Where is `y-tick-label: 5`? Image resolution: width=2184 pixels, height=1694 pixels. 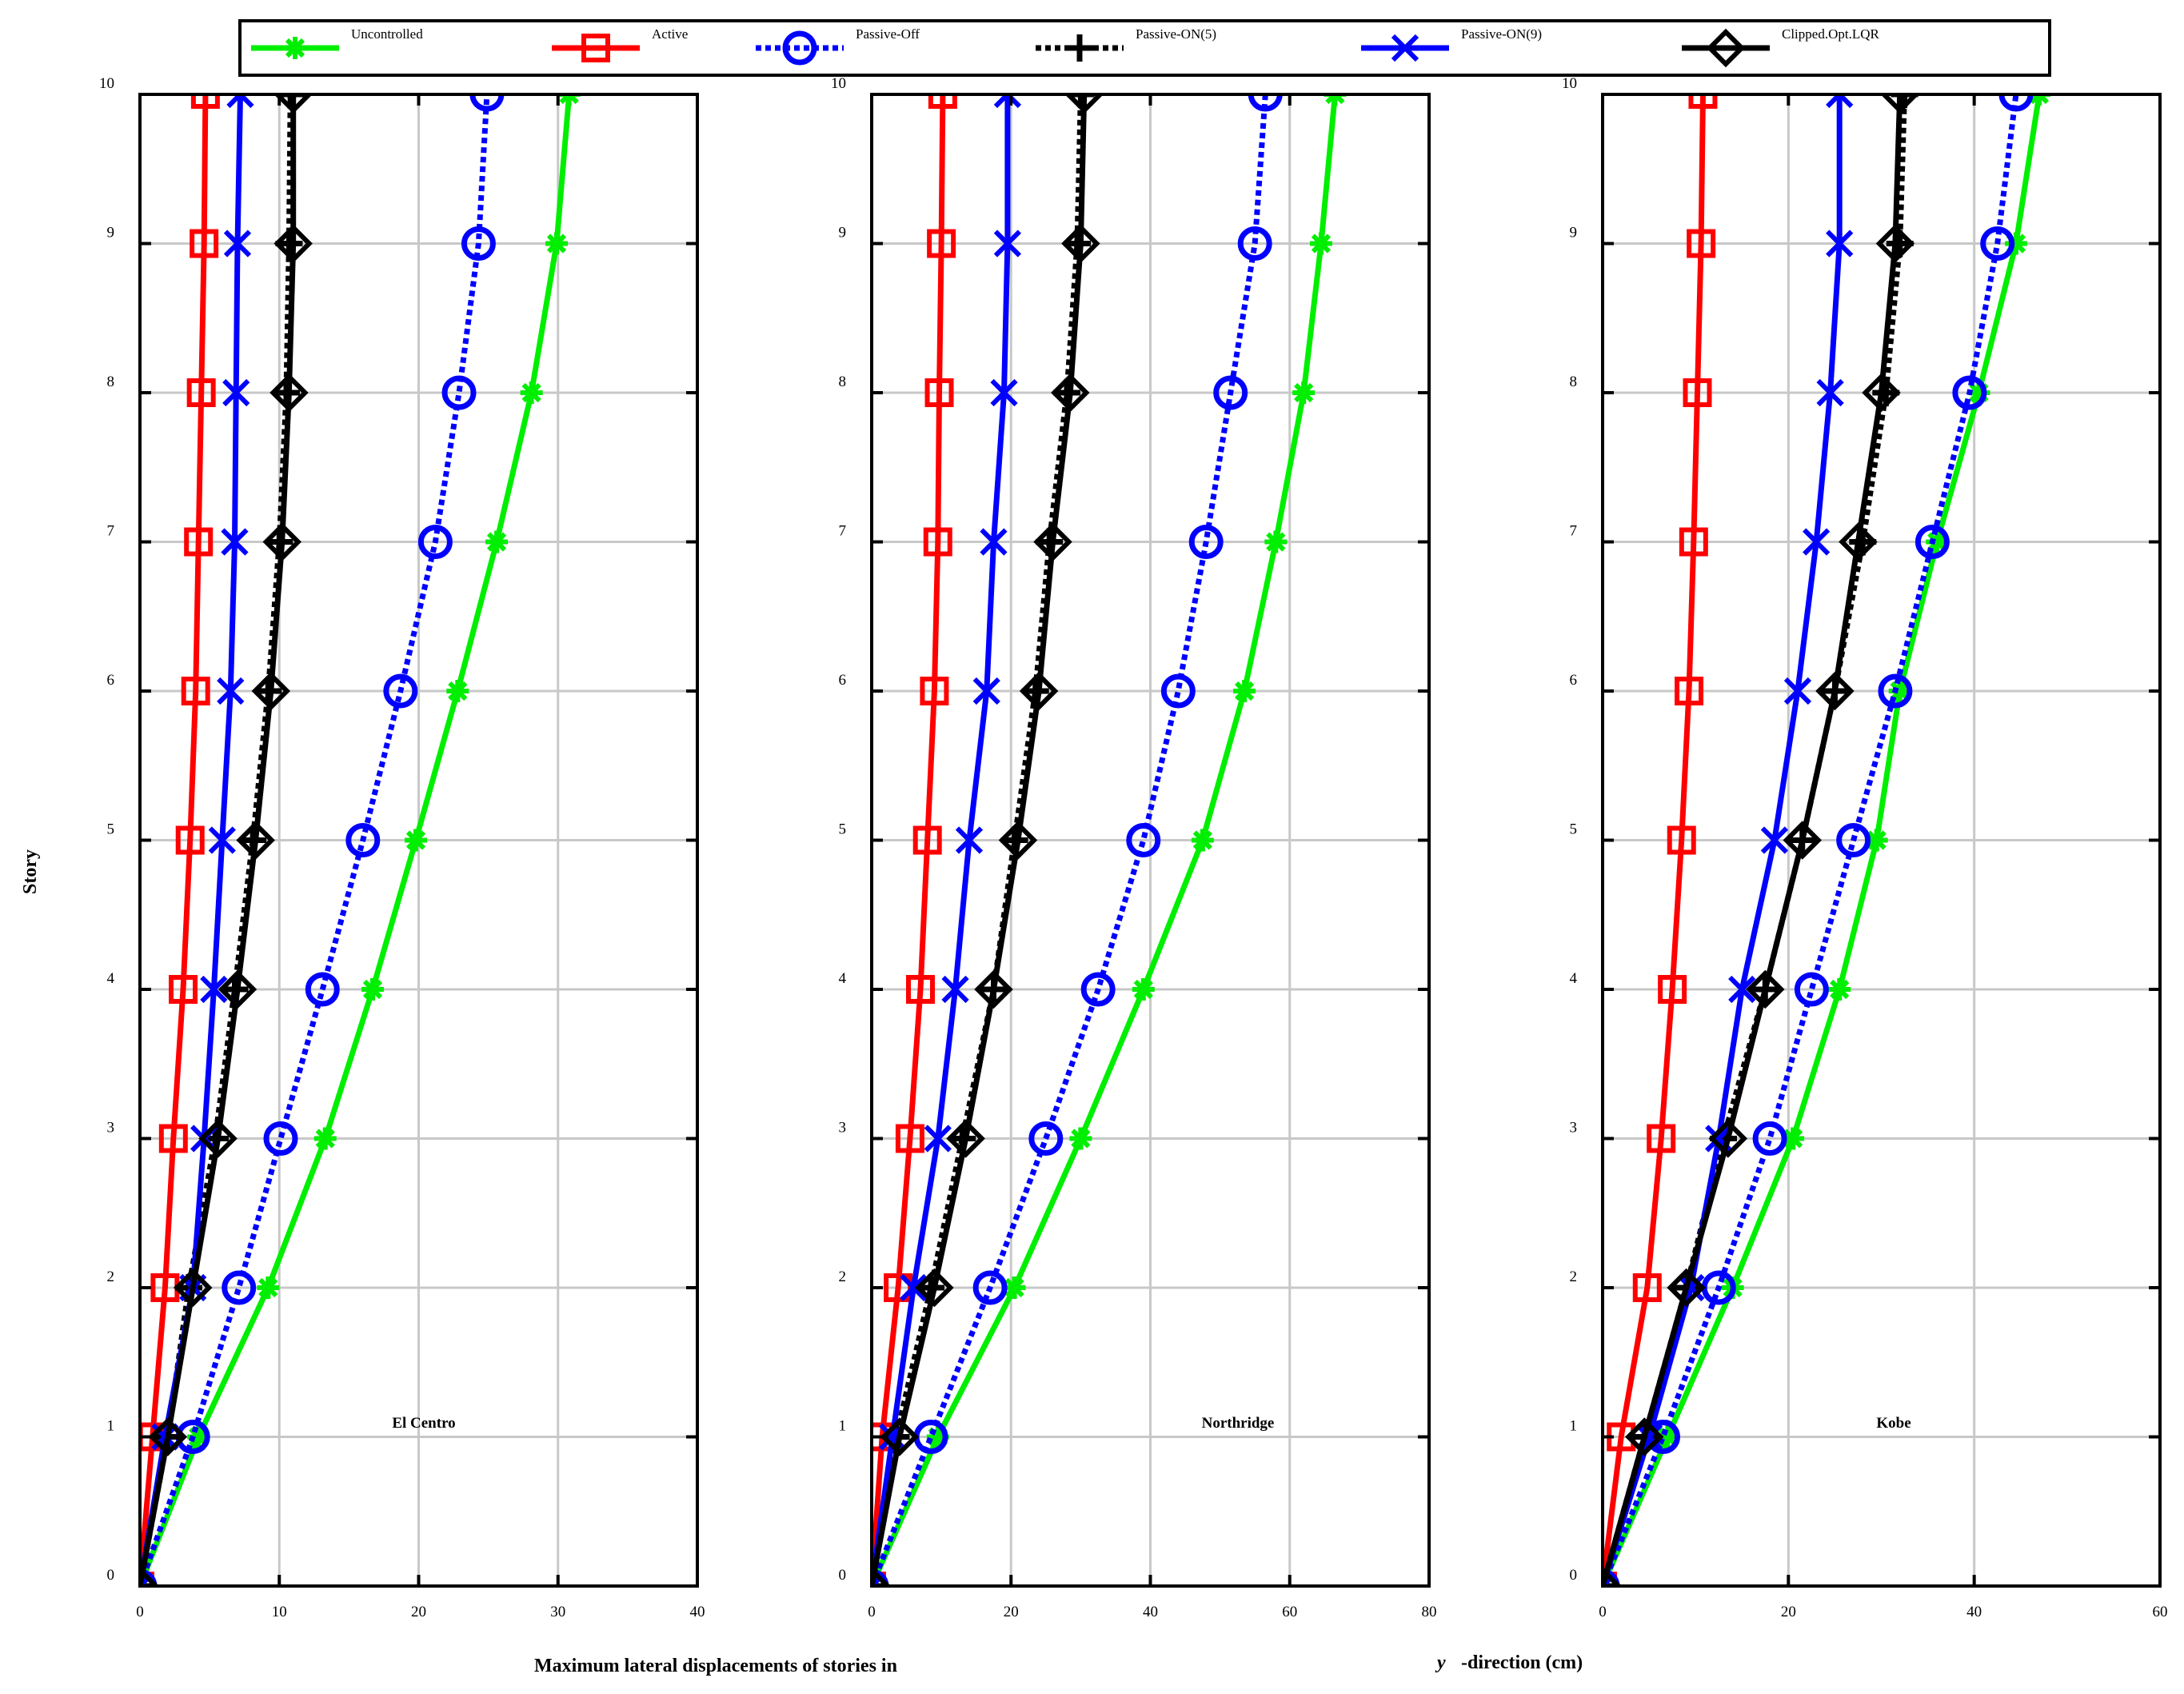
y-tick-label: 5 is located at coordinates (1574, 829).